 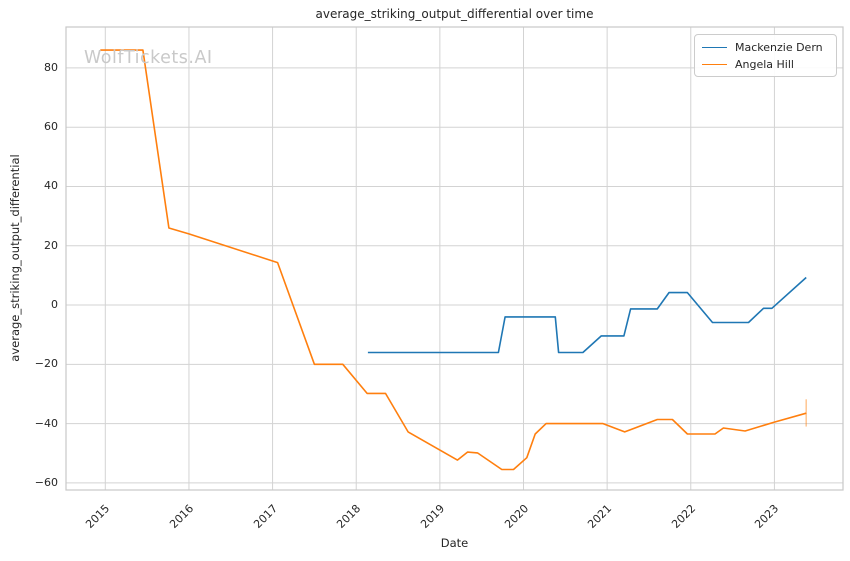 What do you see at coordinates (779, 47) in the screenshot?
I see `legend-label: Mackenzie Dern` at bounding box center [779, 47].